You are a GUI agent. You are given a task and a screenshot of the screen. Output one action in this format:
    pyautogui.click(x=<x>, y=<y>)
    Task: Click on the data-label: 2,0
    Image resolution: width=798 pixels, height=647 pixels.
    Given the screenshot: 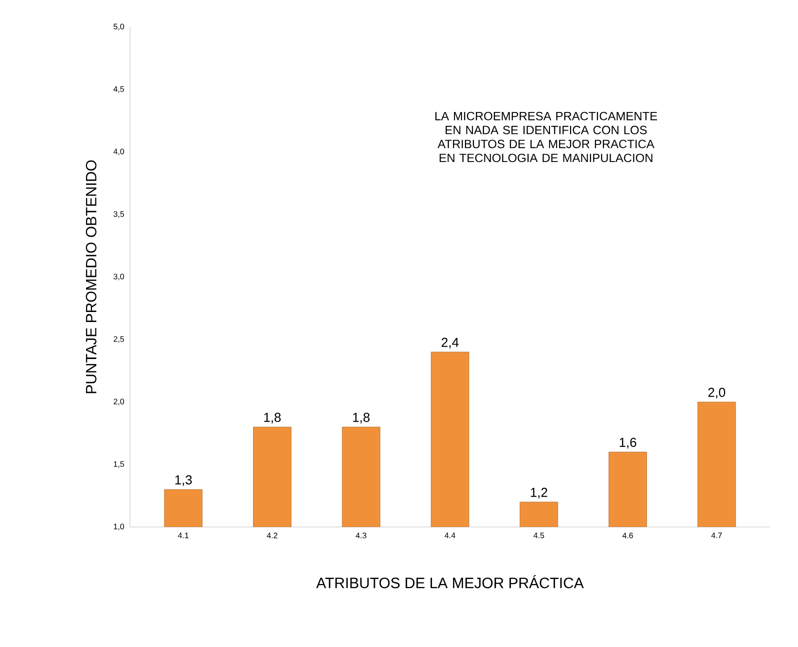 What is the action you would take?
    pyautogui.click(x=717, y=393)
    